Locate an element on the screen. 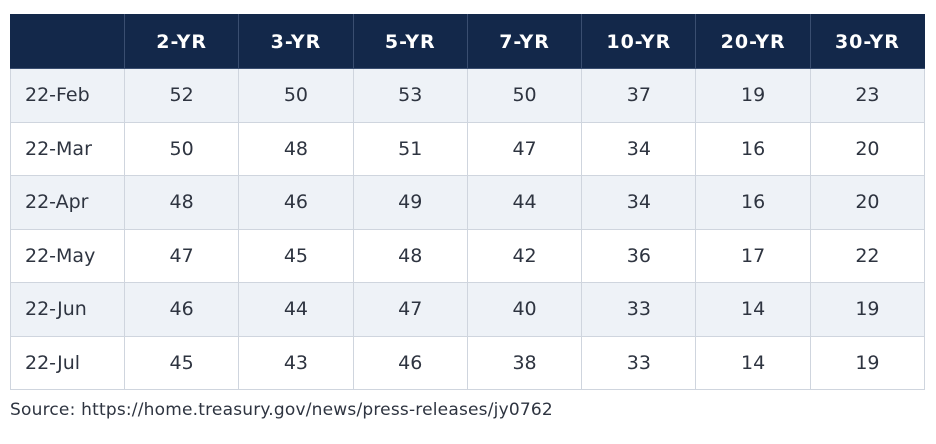 The height and width of the screenshot is (444, 936). table-row: 22-May 47 45 48 42 36 17 22 is located at coordinates (468, 255).